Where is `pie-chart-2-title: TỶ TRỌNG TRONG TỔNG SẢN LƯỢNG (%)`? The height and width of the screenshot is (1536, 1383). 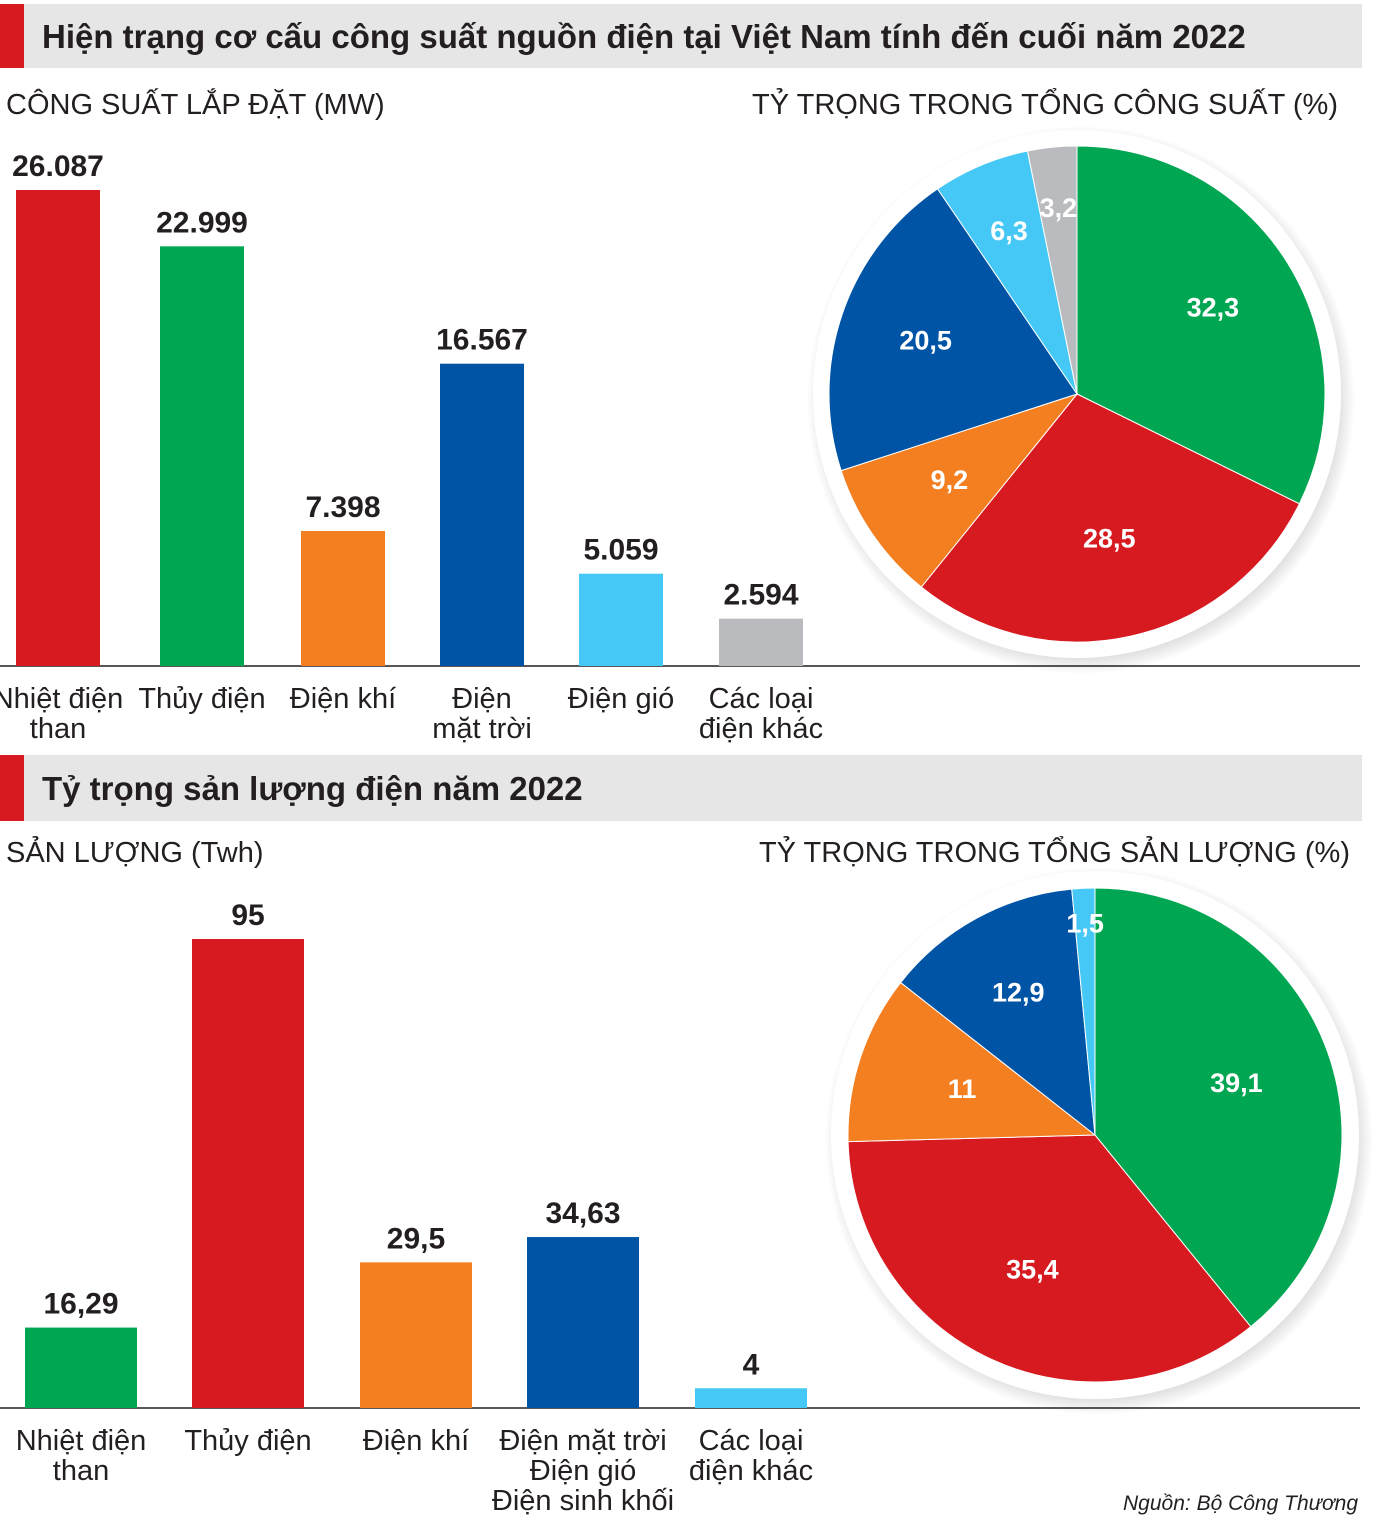 pie-chart-2-title: TỶ TRỌNG TRONG TỔNG SẢN LƯỢNG (%) is located at coordinates (1054, 852).